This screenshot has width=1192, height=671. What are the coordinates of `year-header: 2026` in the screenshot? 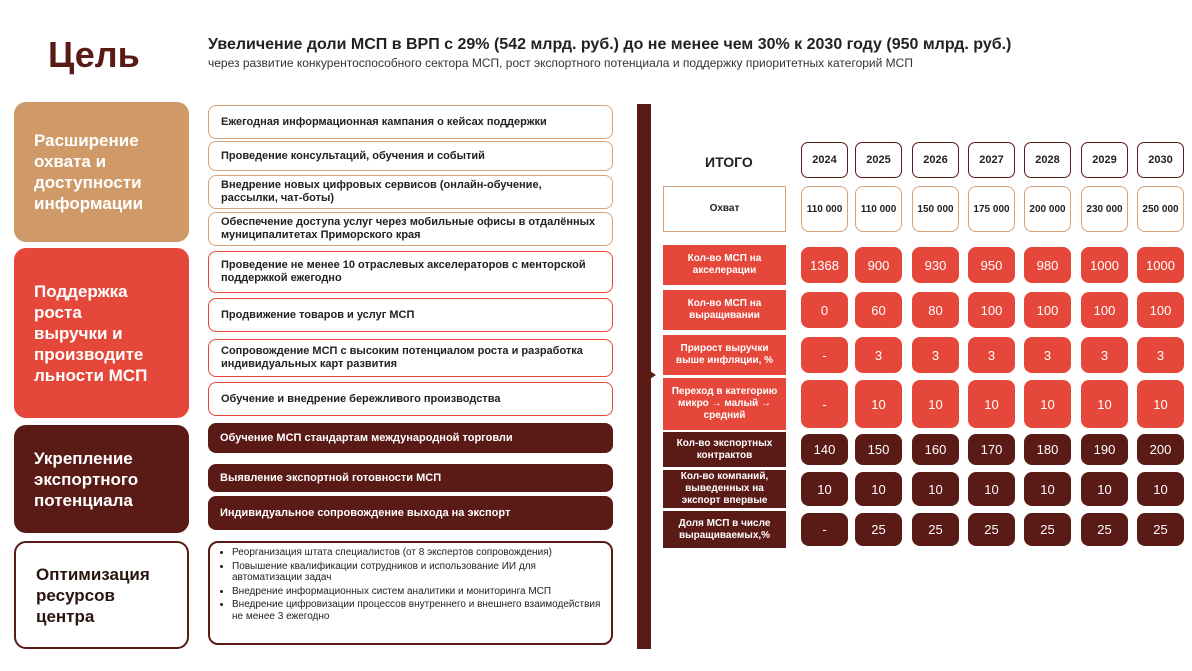 It's located at (935, 160).